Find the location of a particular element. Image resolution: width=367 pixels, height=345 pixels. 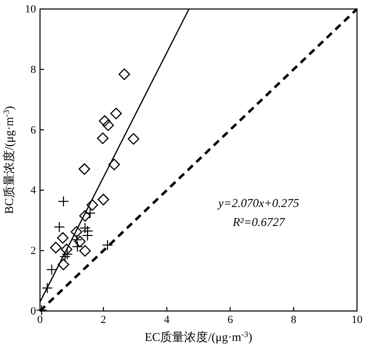

x-axis-title: EC质量浓度/(μg·m$^{-3}$) is located at coordinates (198, 337).